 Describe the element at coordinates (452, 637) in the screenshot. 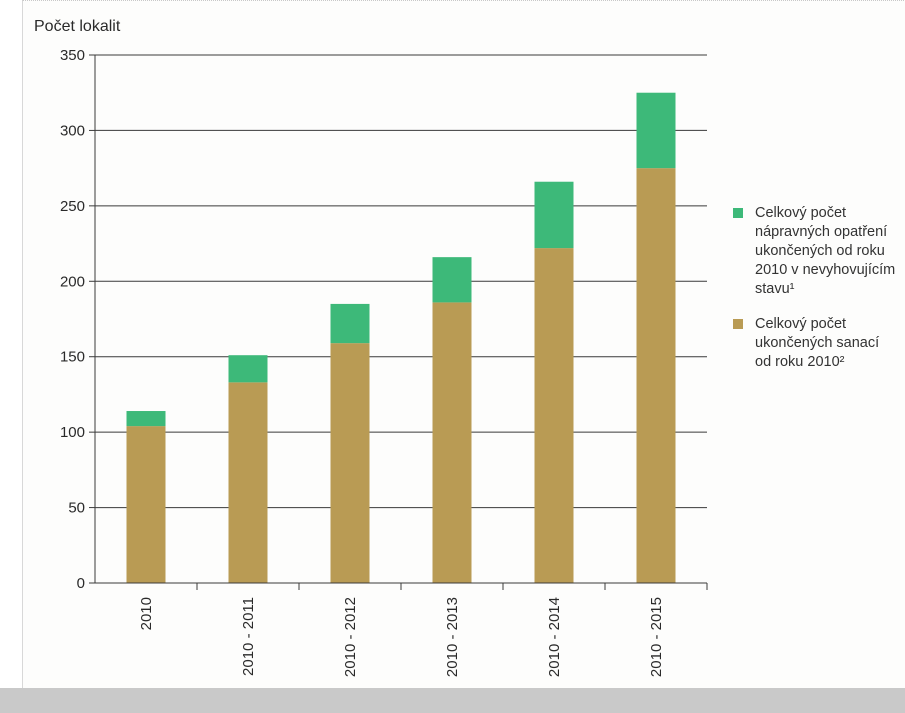

I see `x-tick-label-3: 2010 - 2013` at that location.